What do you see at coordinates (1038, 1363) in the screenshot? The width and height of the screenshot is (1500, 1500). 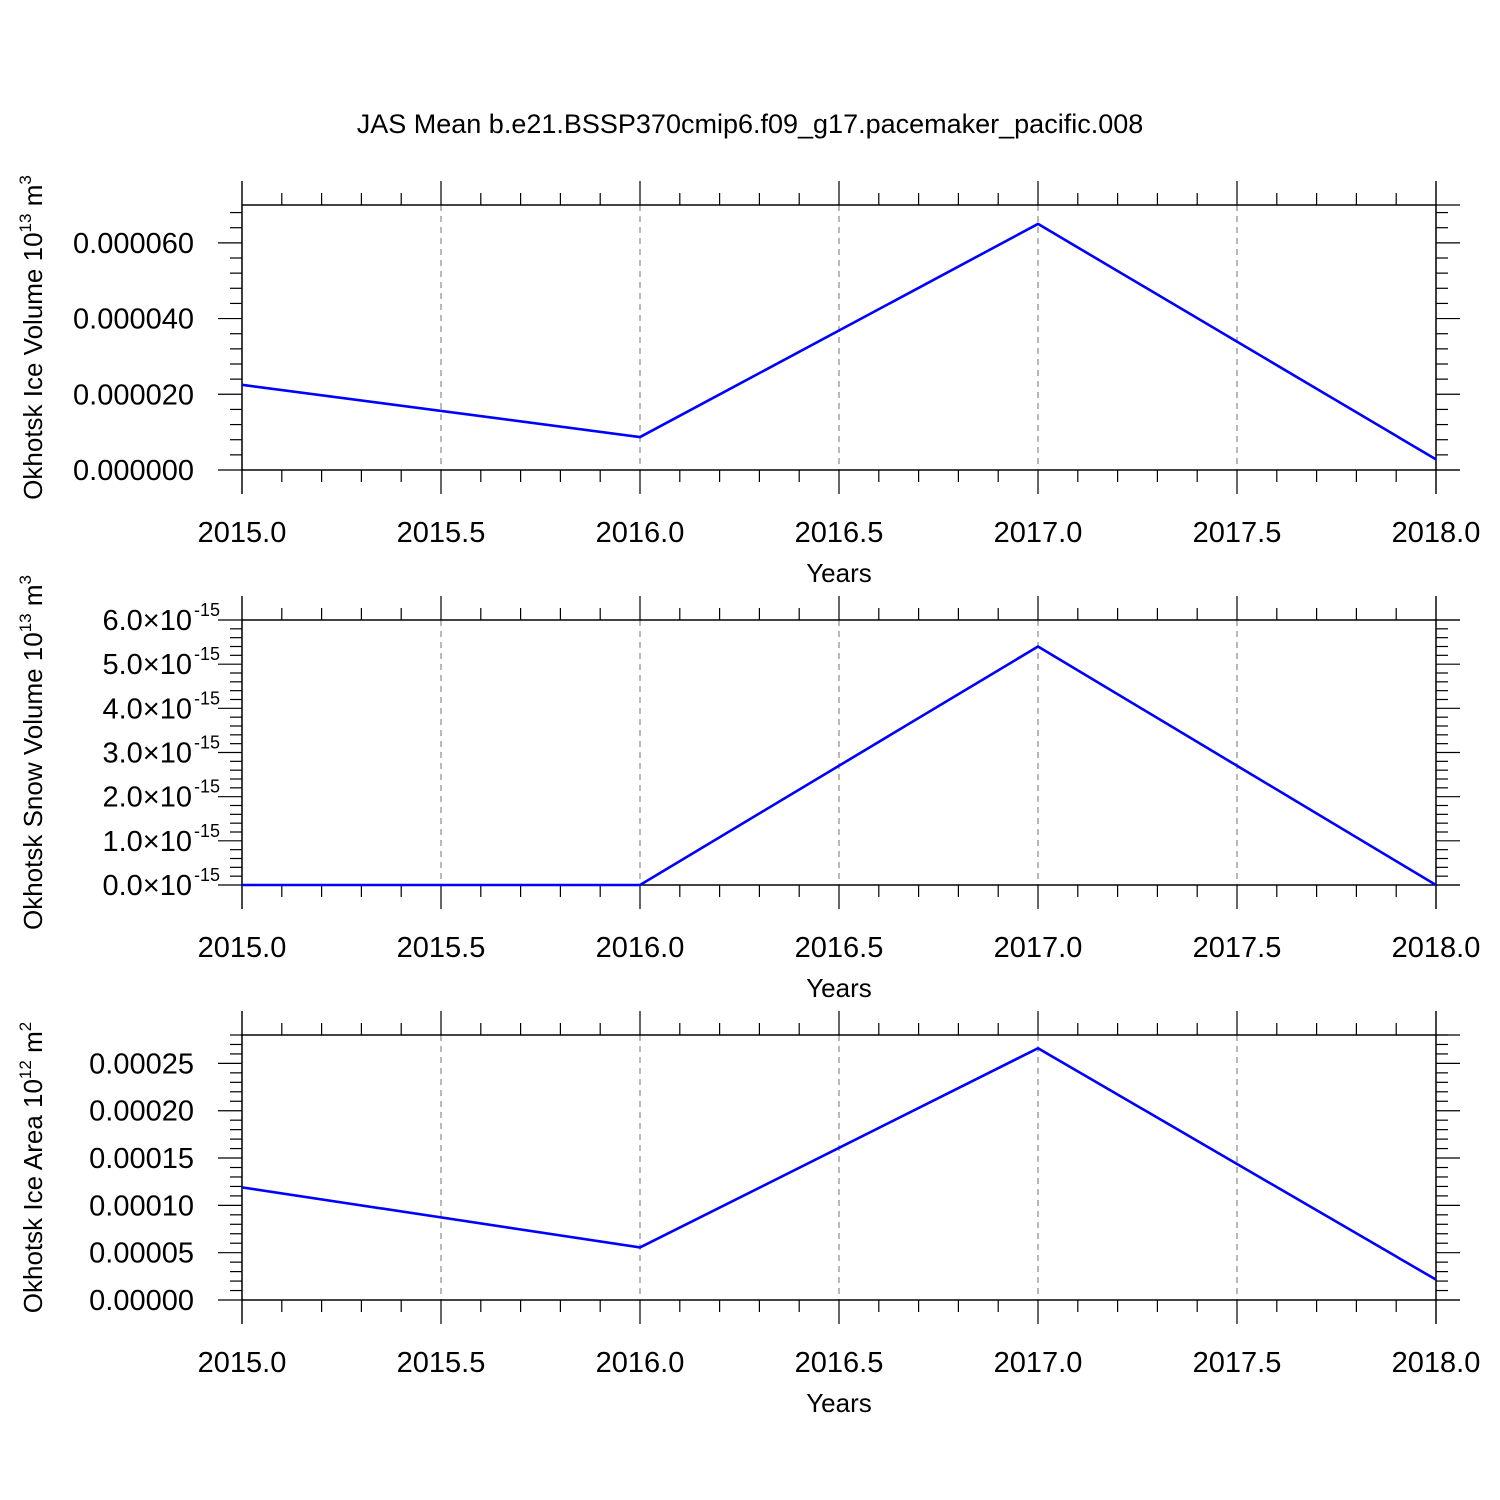 I see `chart-3-x-tick-label: 2017.0` at bounding box center [1038, 1363].